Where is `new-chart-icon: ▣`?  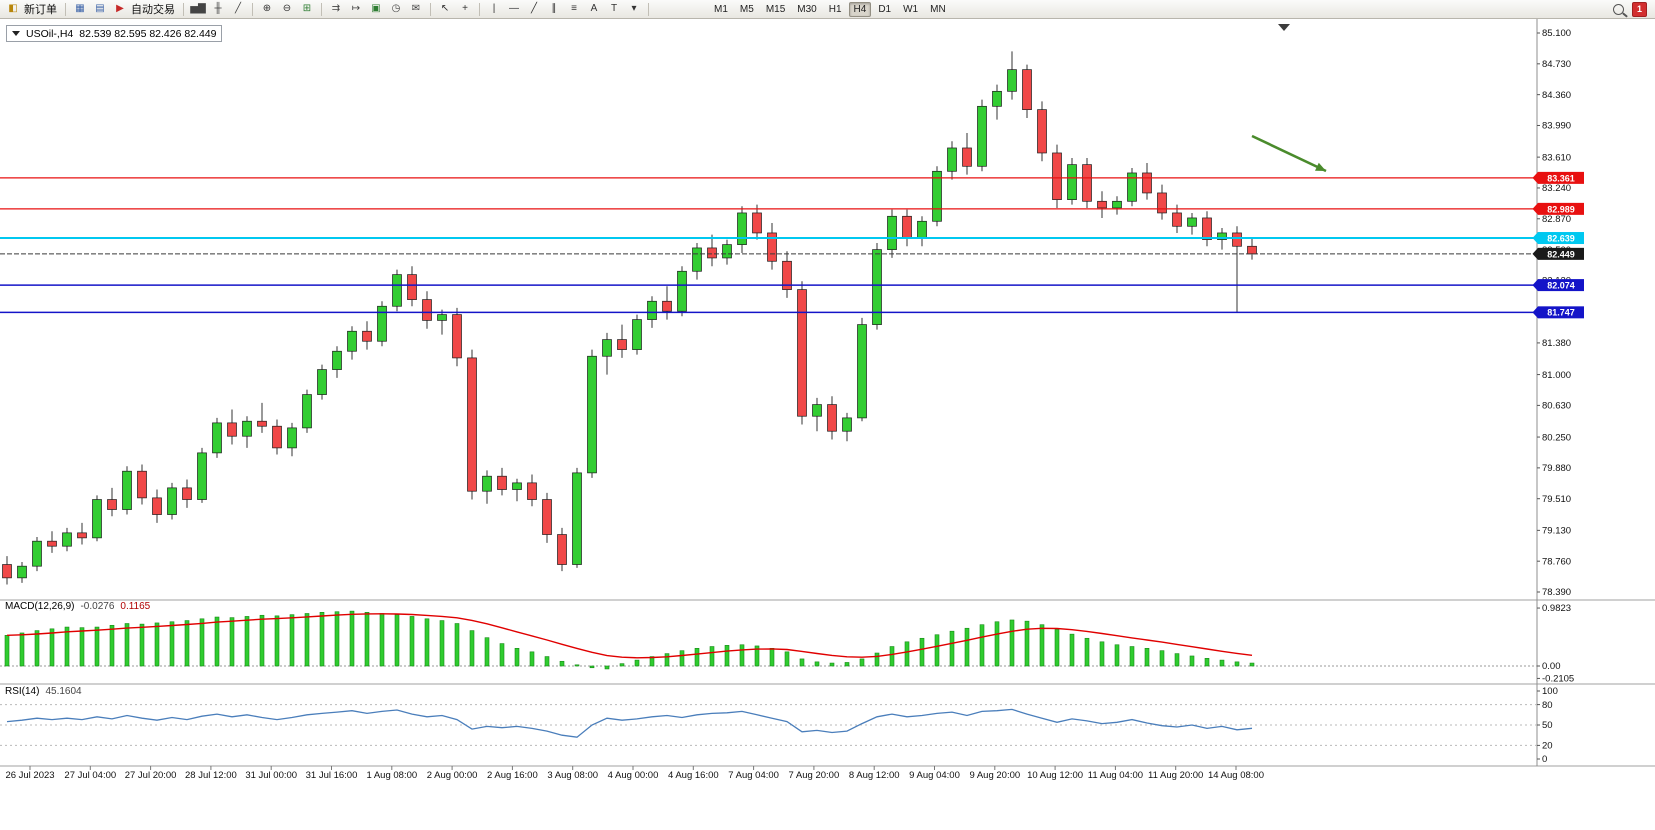
new-chart-icon: ▣ is located at coordinates (376, 8).